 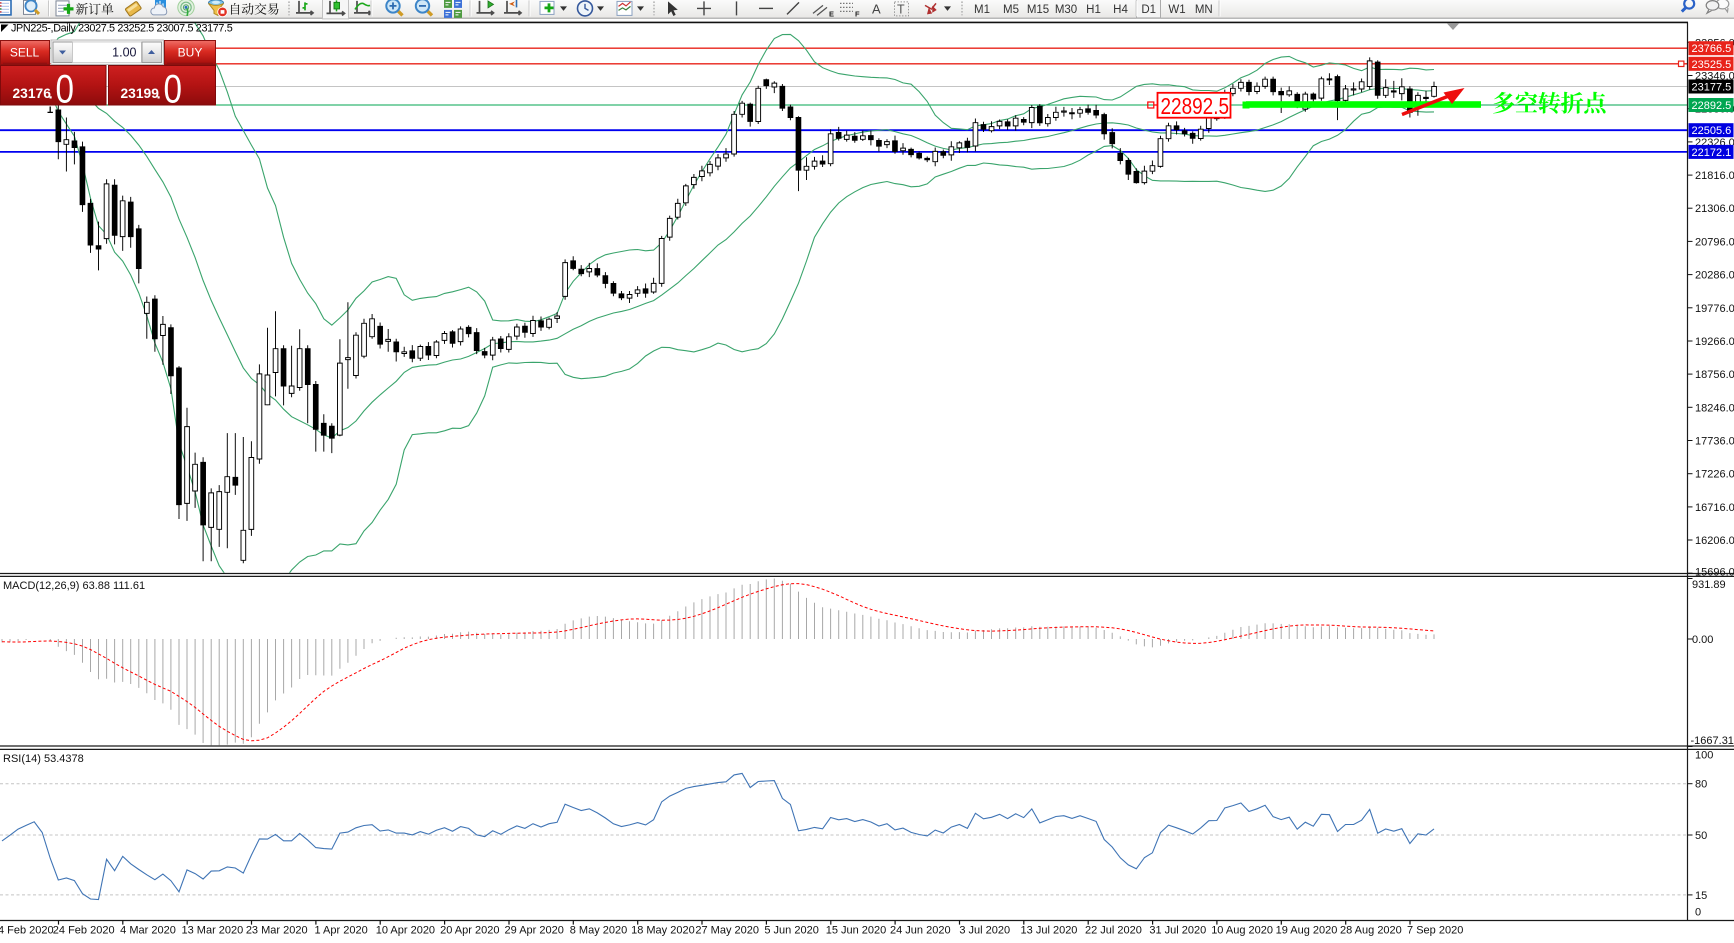 What do you see at coordinates (1714, 375) in the screenshot?
I see `svg-text: 18756.0` at bounding box center [1714, 375].